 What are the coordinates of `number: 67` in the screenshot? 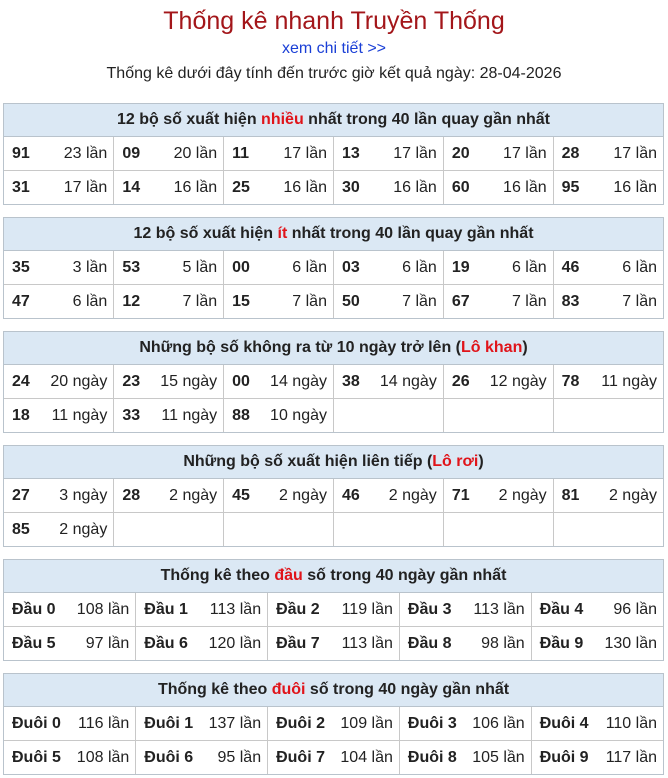 It's located at (460, 301).